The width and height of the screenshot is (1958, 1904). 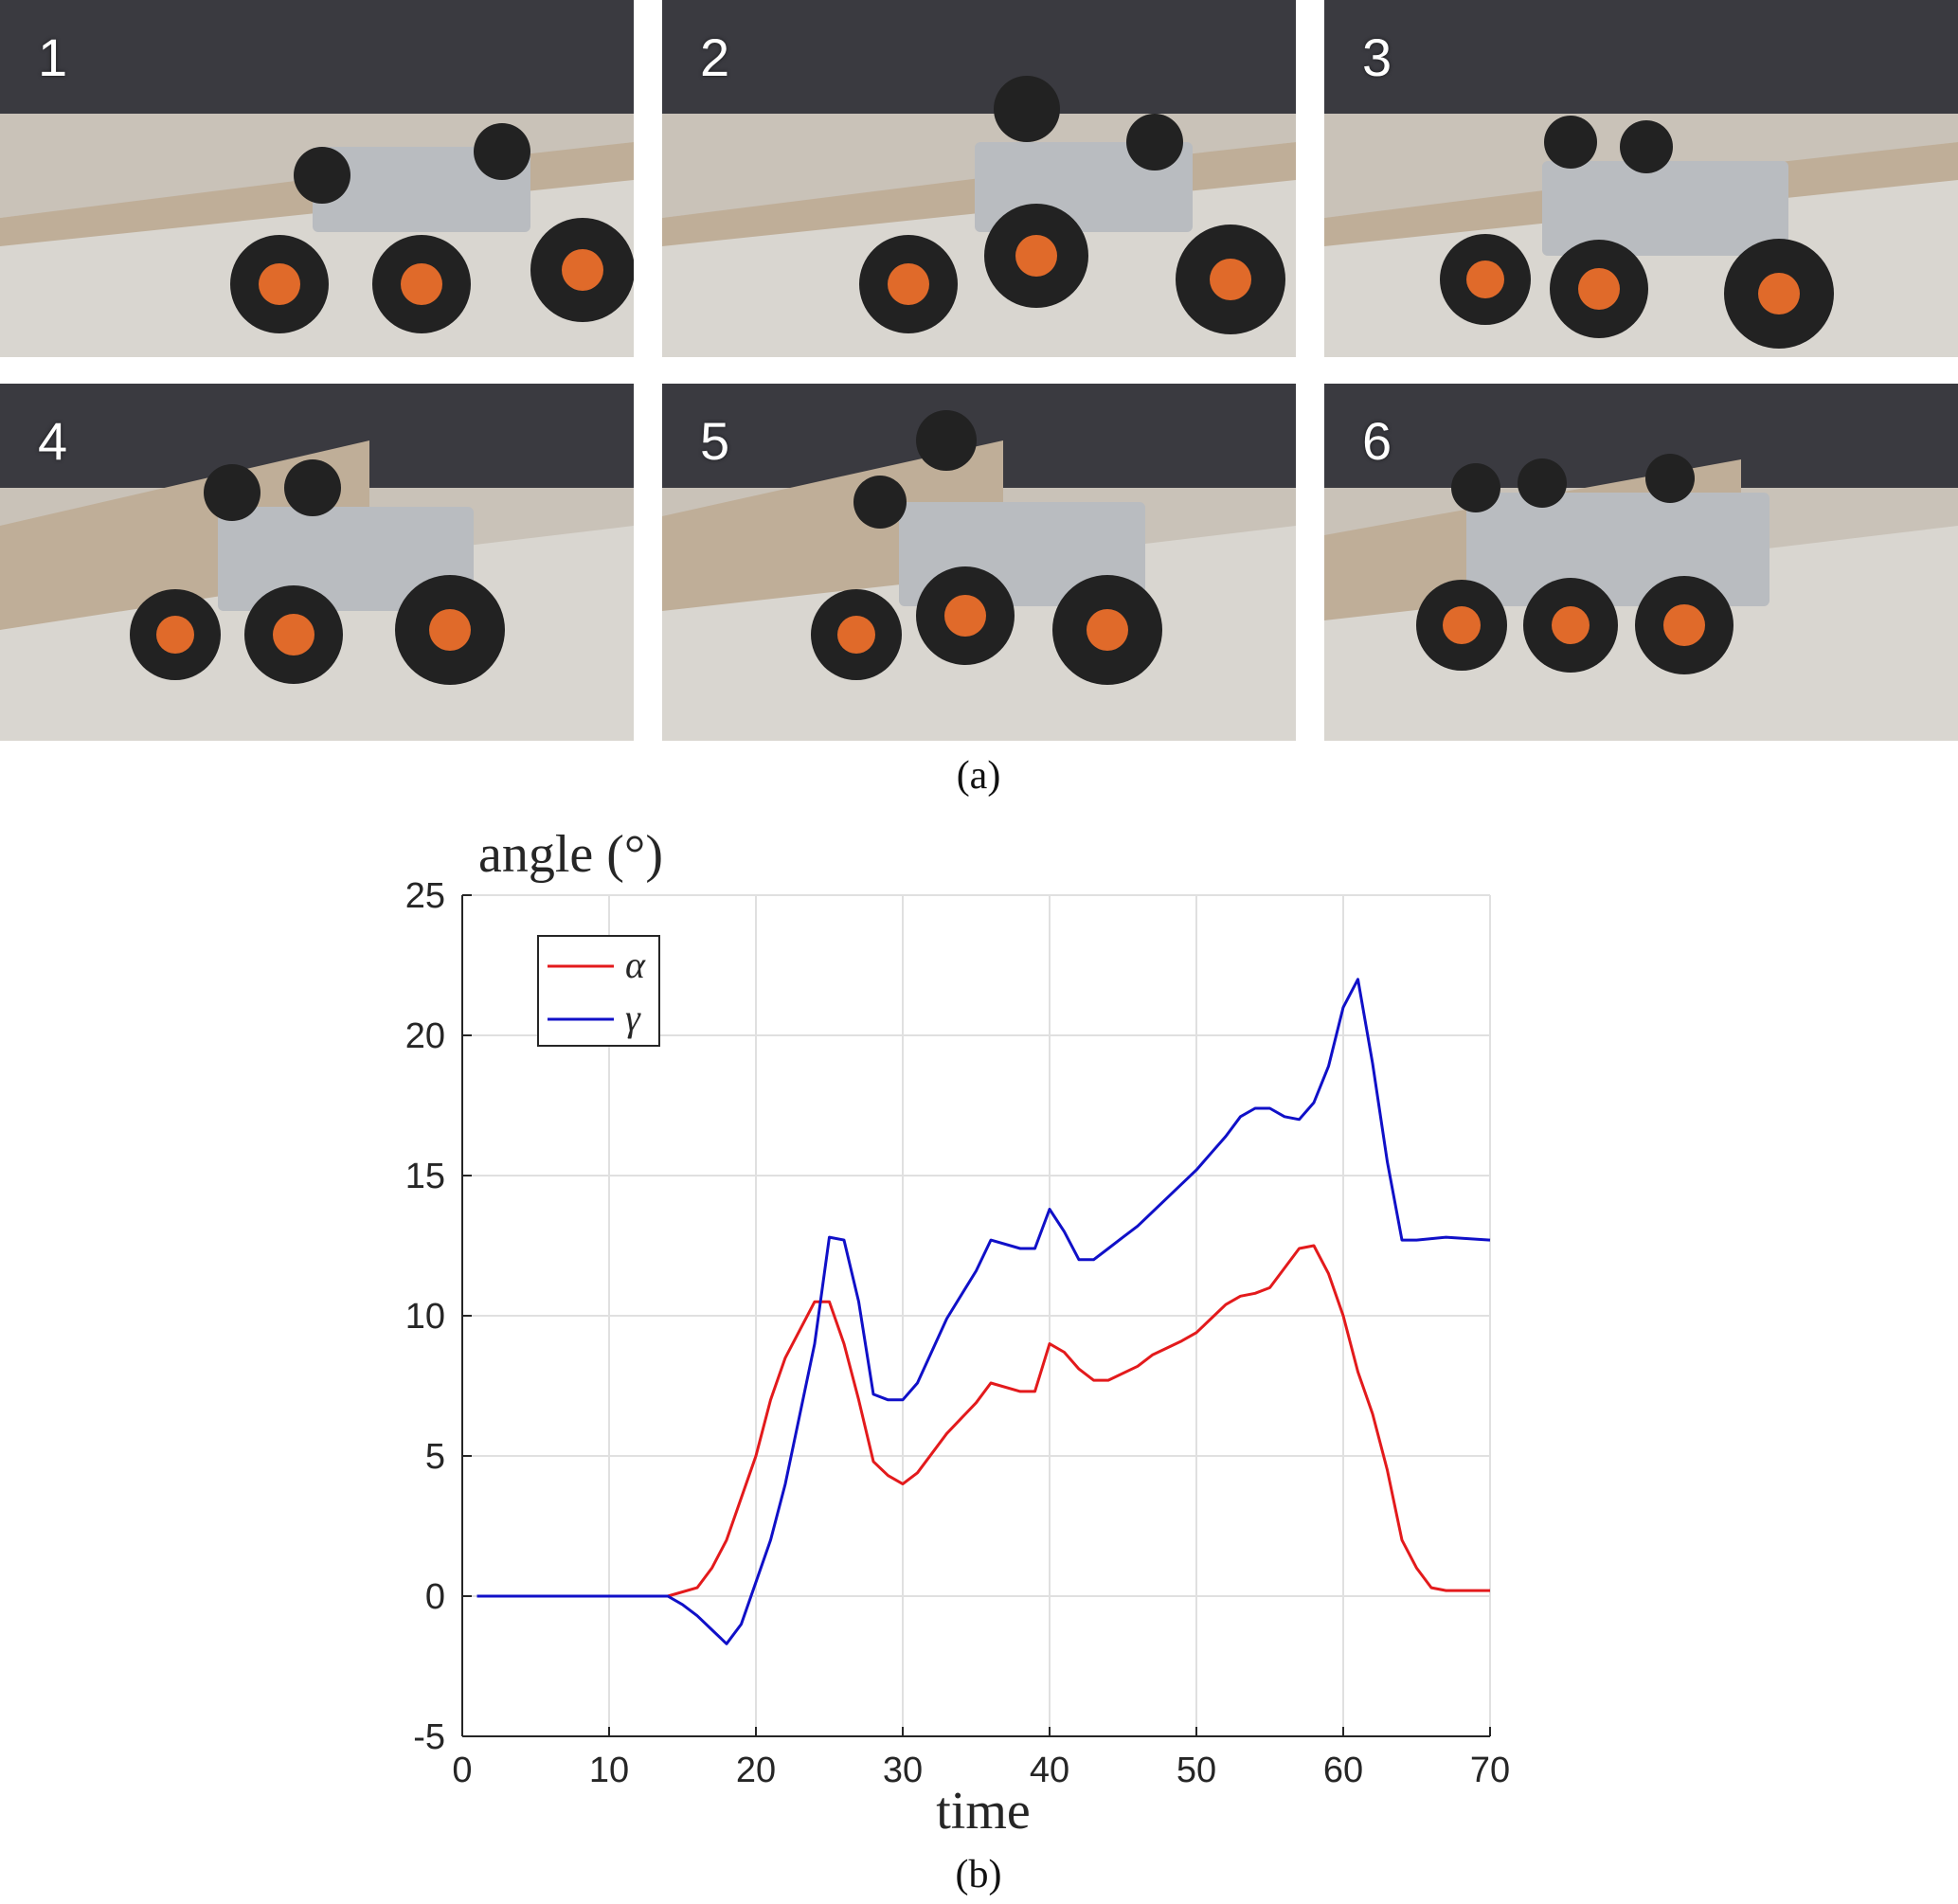 I want to click on legend-box, so click(x=599, y=991).